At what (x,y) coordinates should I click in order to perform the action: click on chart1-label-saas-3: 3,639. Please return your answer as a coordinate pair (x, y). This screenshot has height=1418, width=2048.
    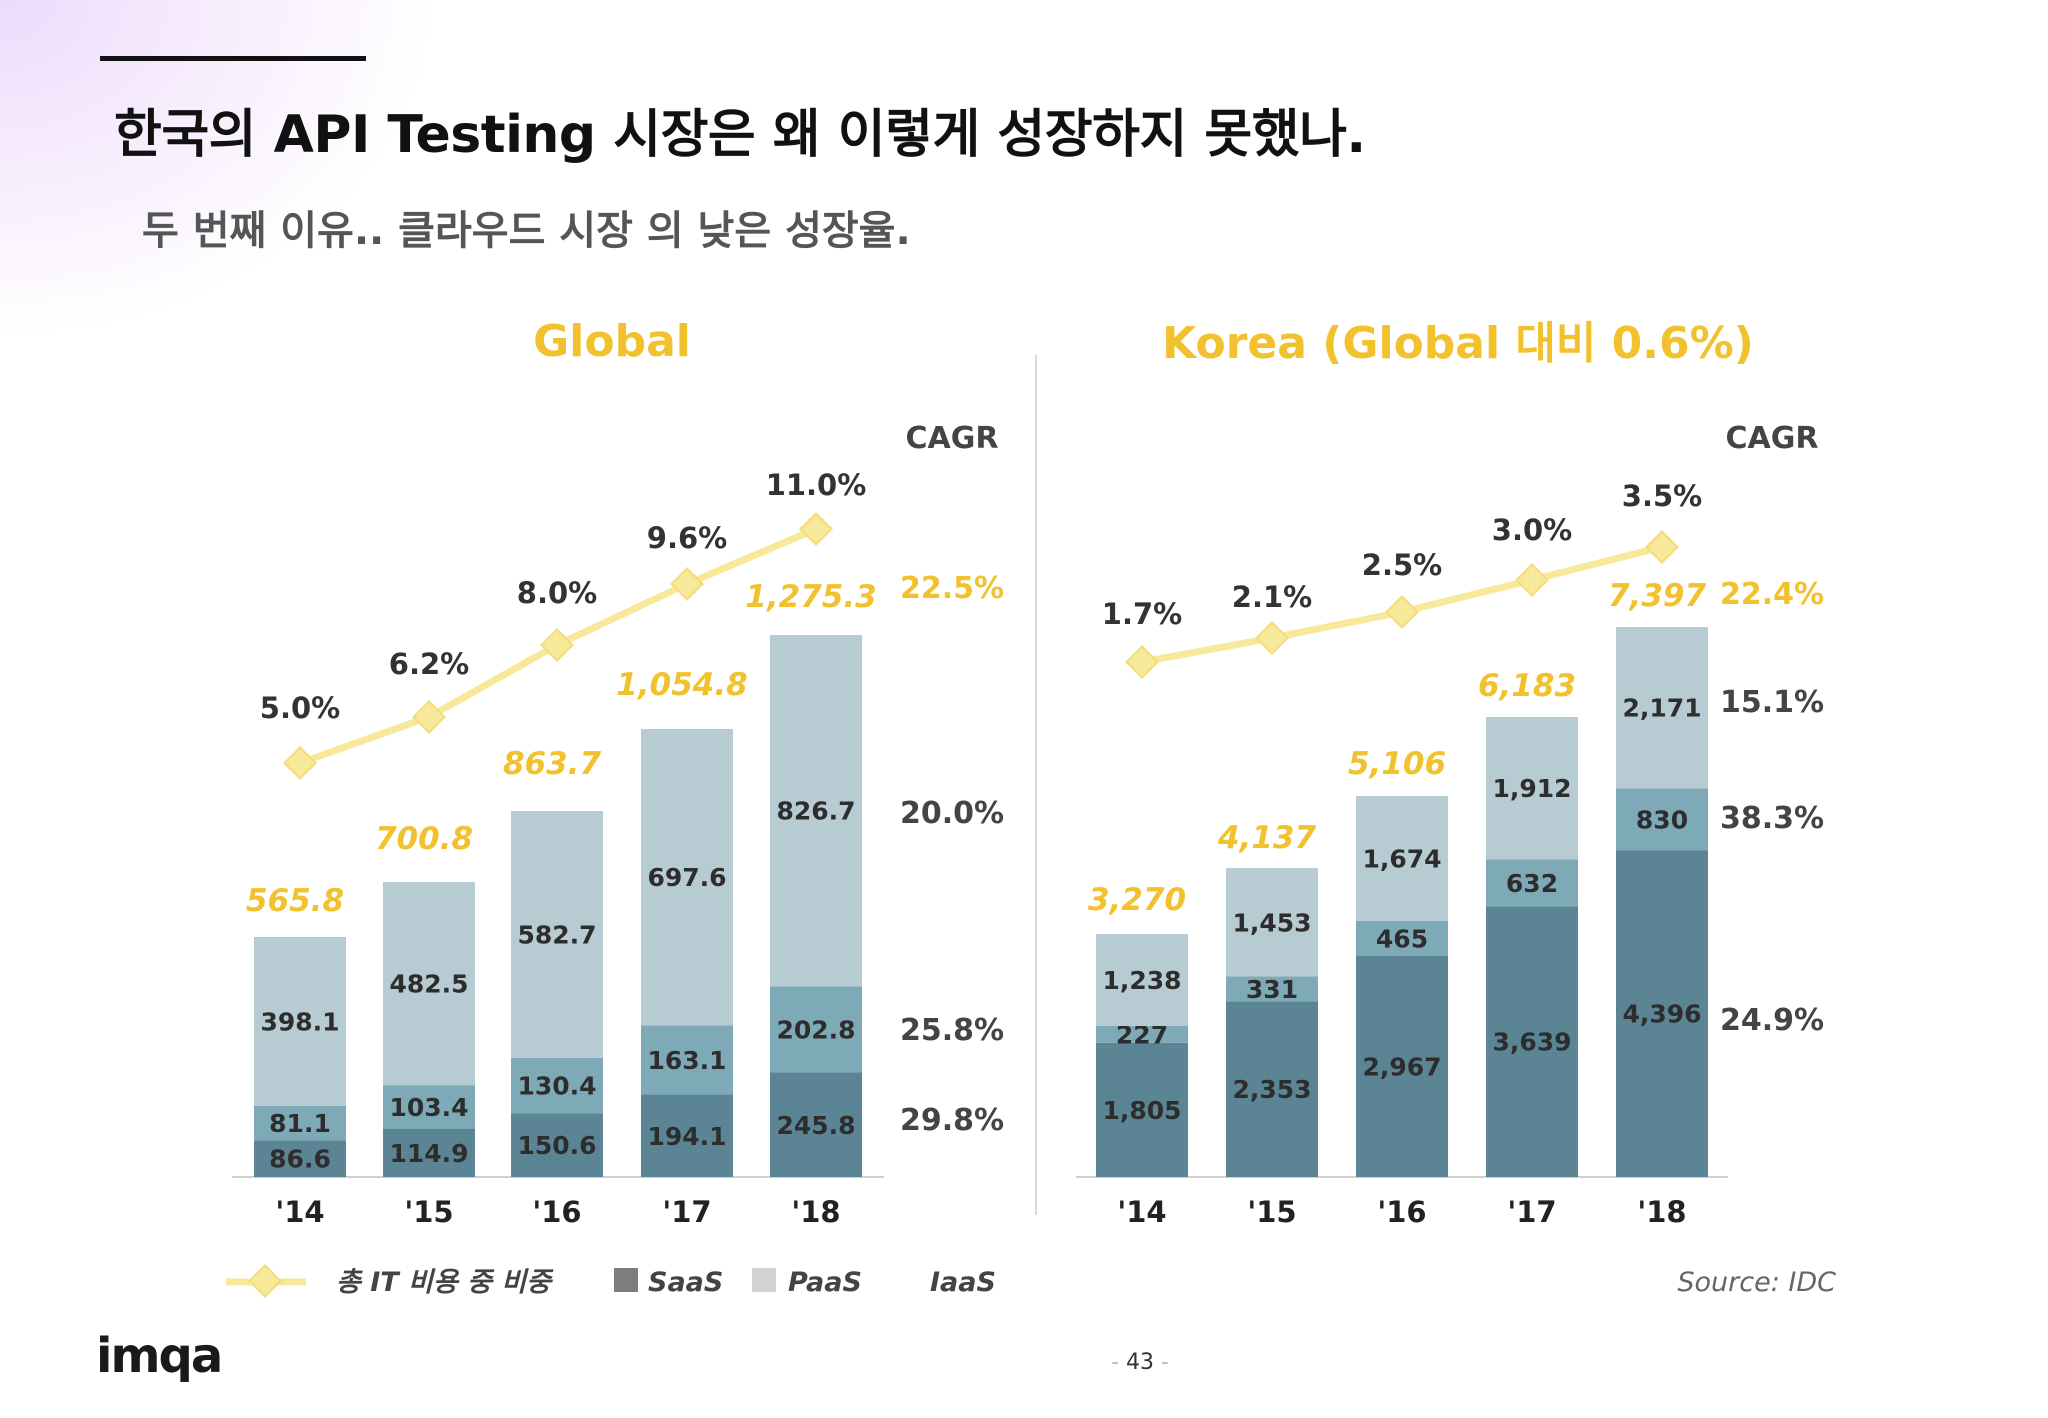
    Looking at the image, I should click on (1531, 1042).